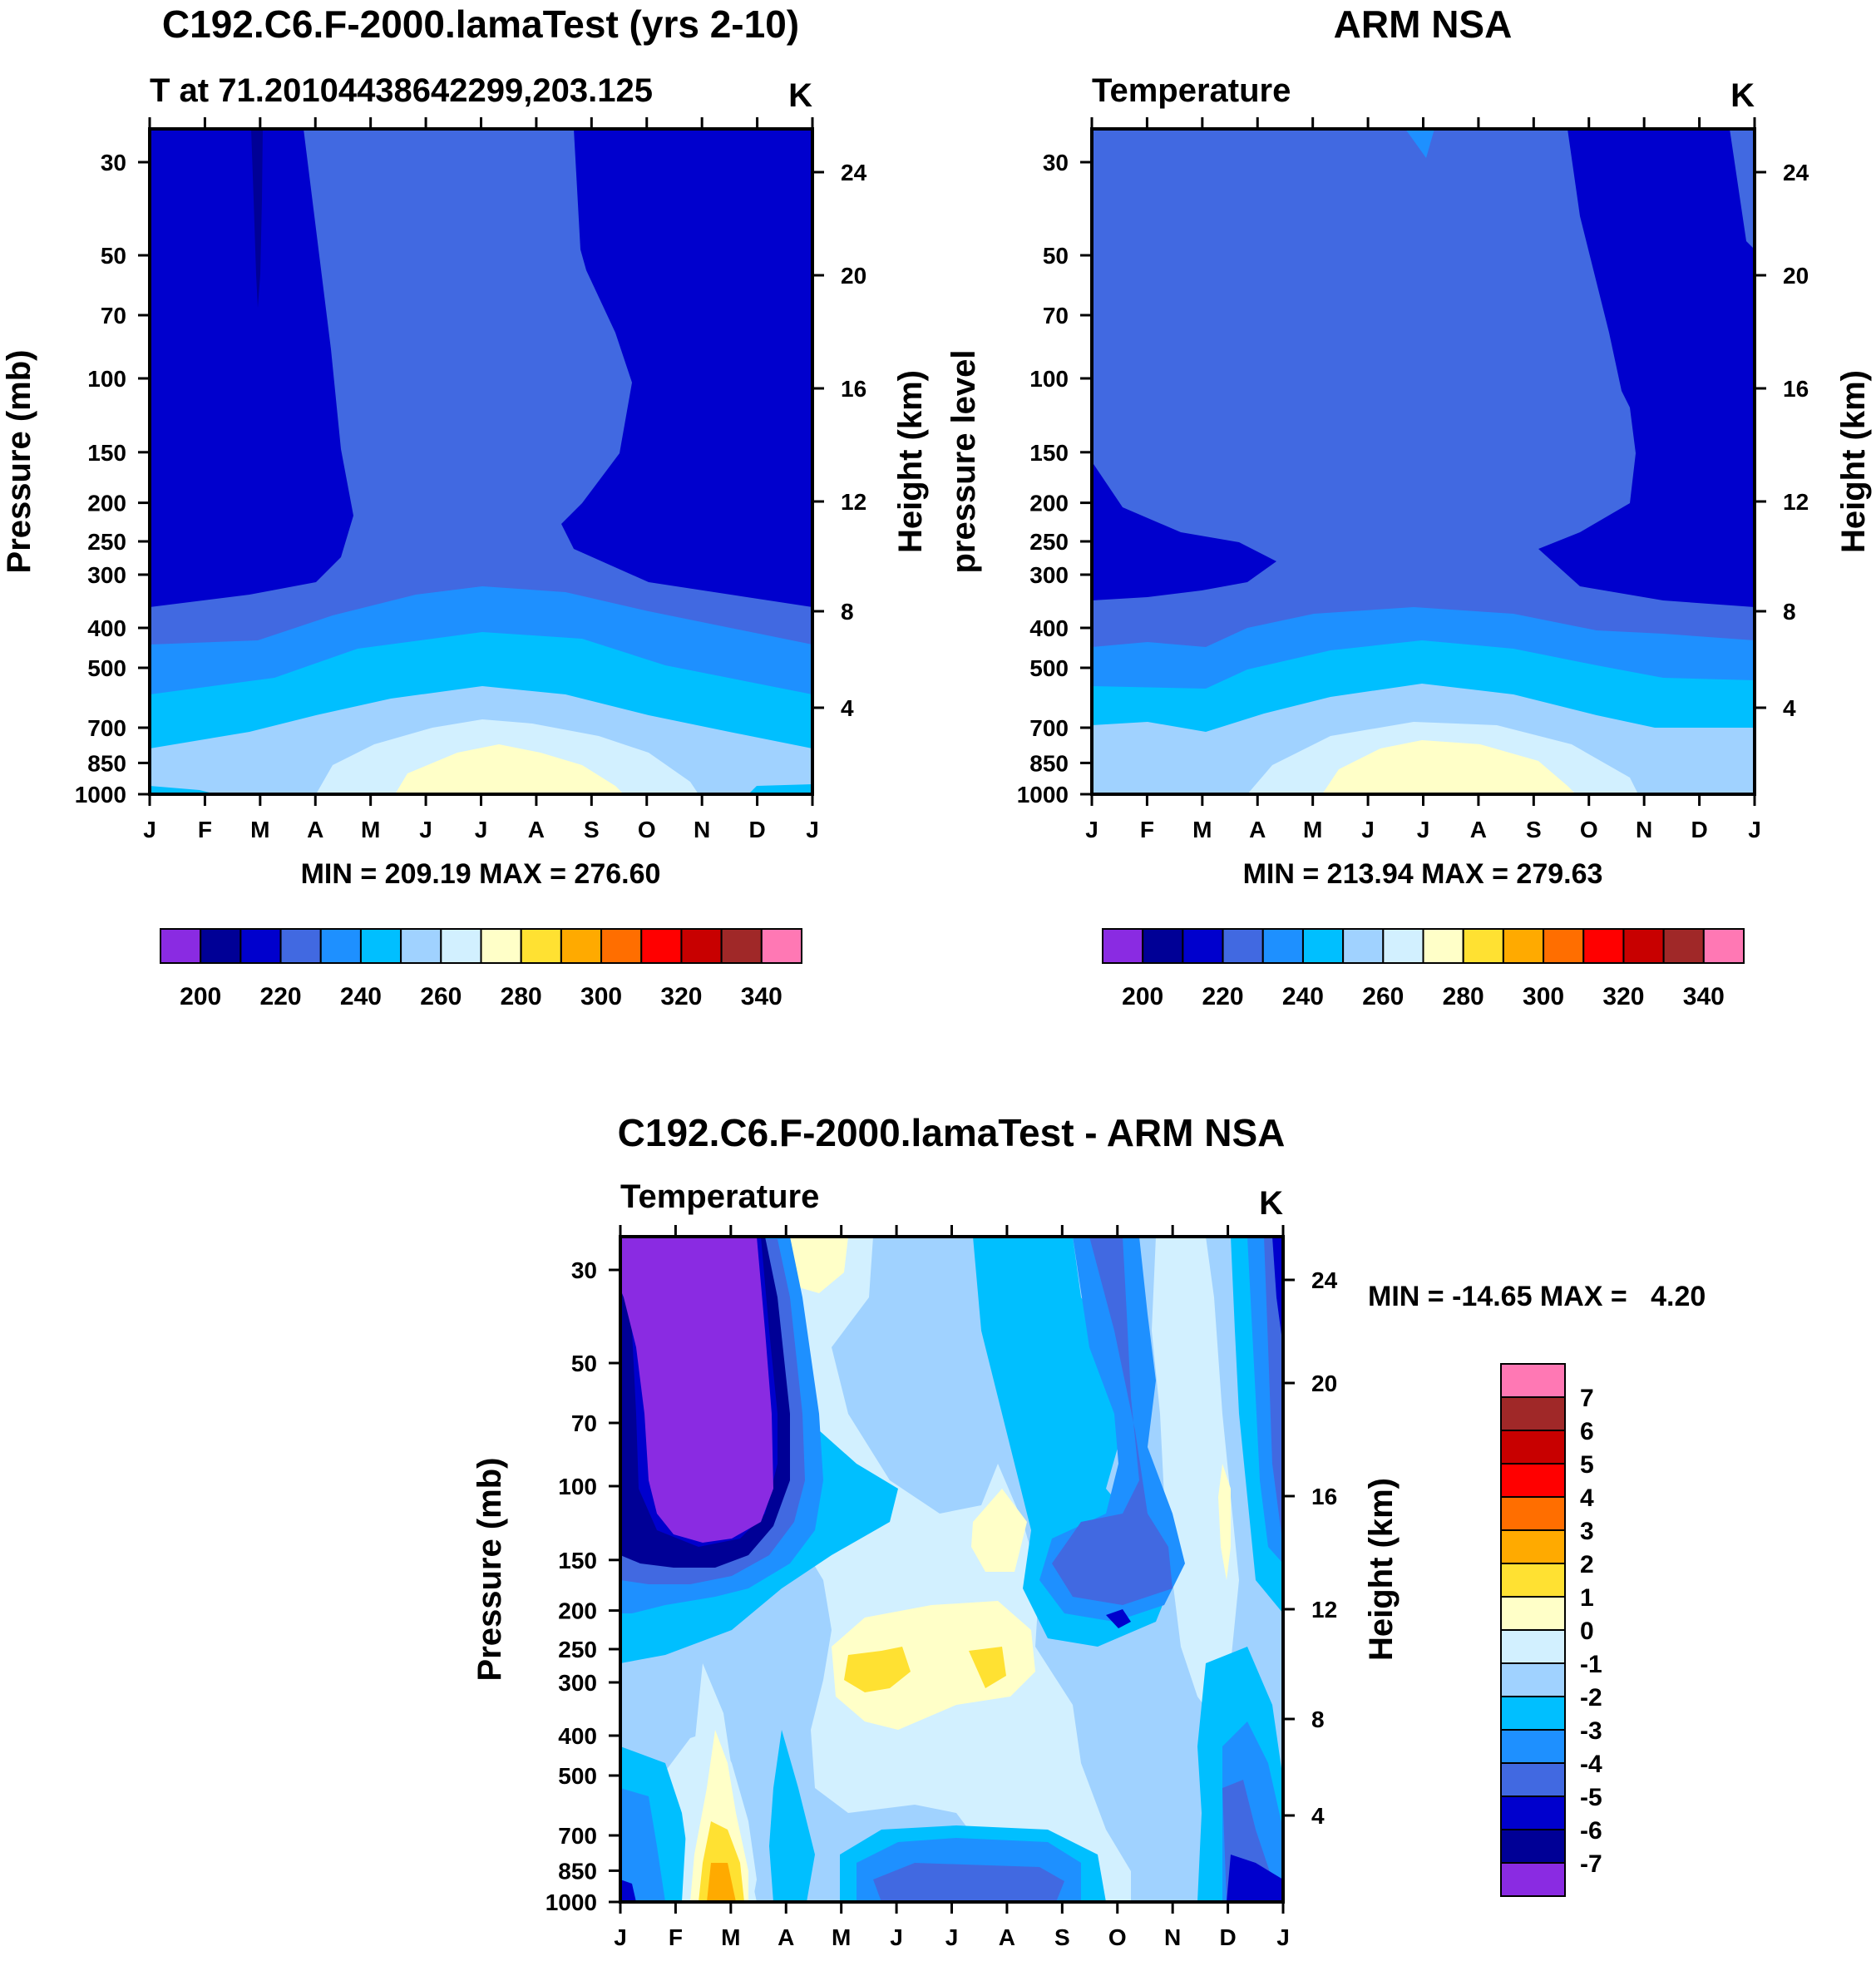  What do you see at coordinates (577, 1683) in the screenshot?
I see `y-tick-label: 300` at bounding box center [577, 1683].